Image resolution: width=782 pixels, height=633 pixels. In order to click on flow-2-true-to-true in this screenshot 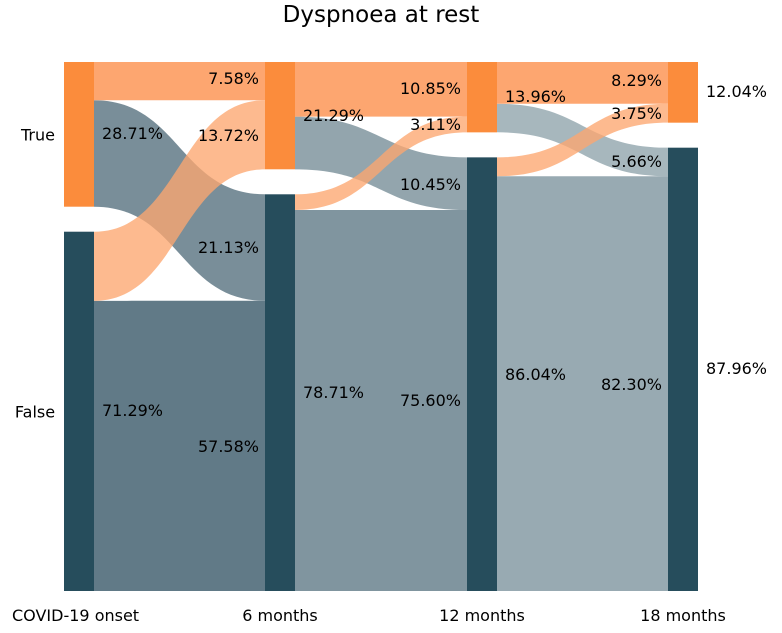, I will do `click(582, 83)`.